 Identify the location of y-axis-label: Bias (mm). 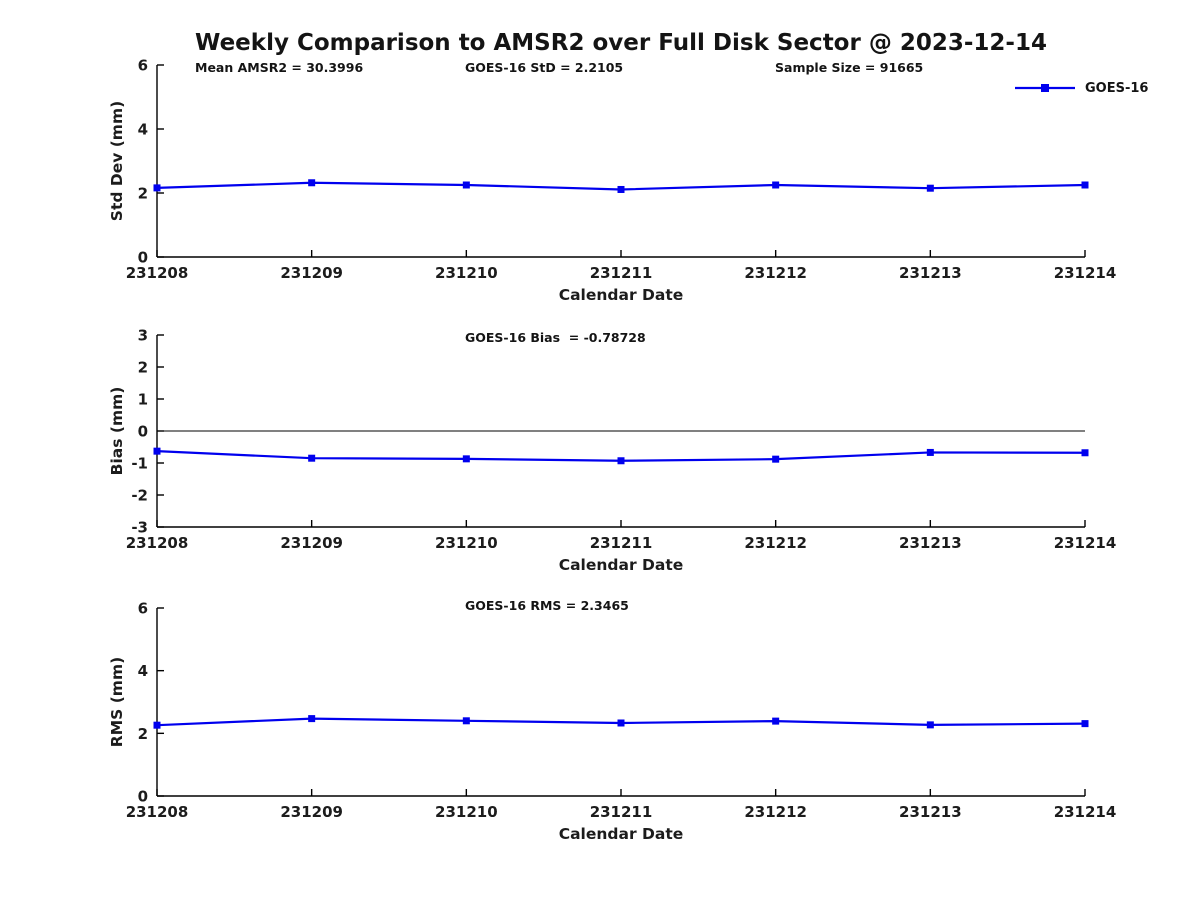
(117, 431).